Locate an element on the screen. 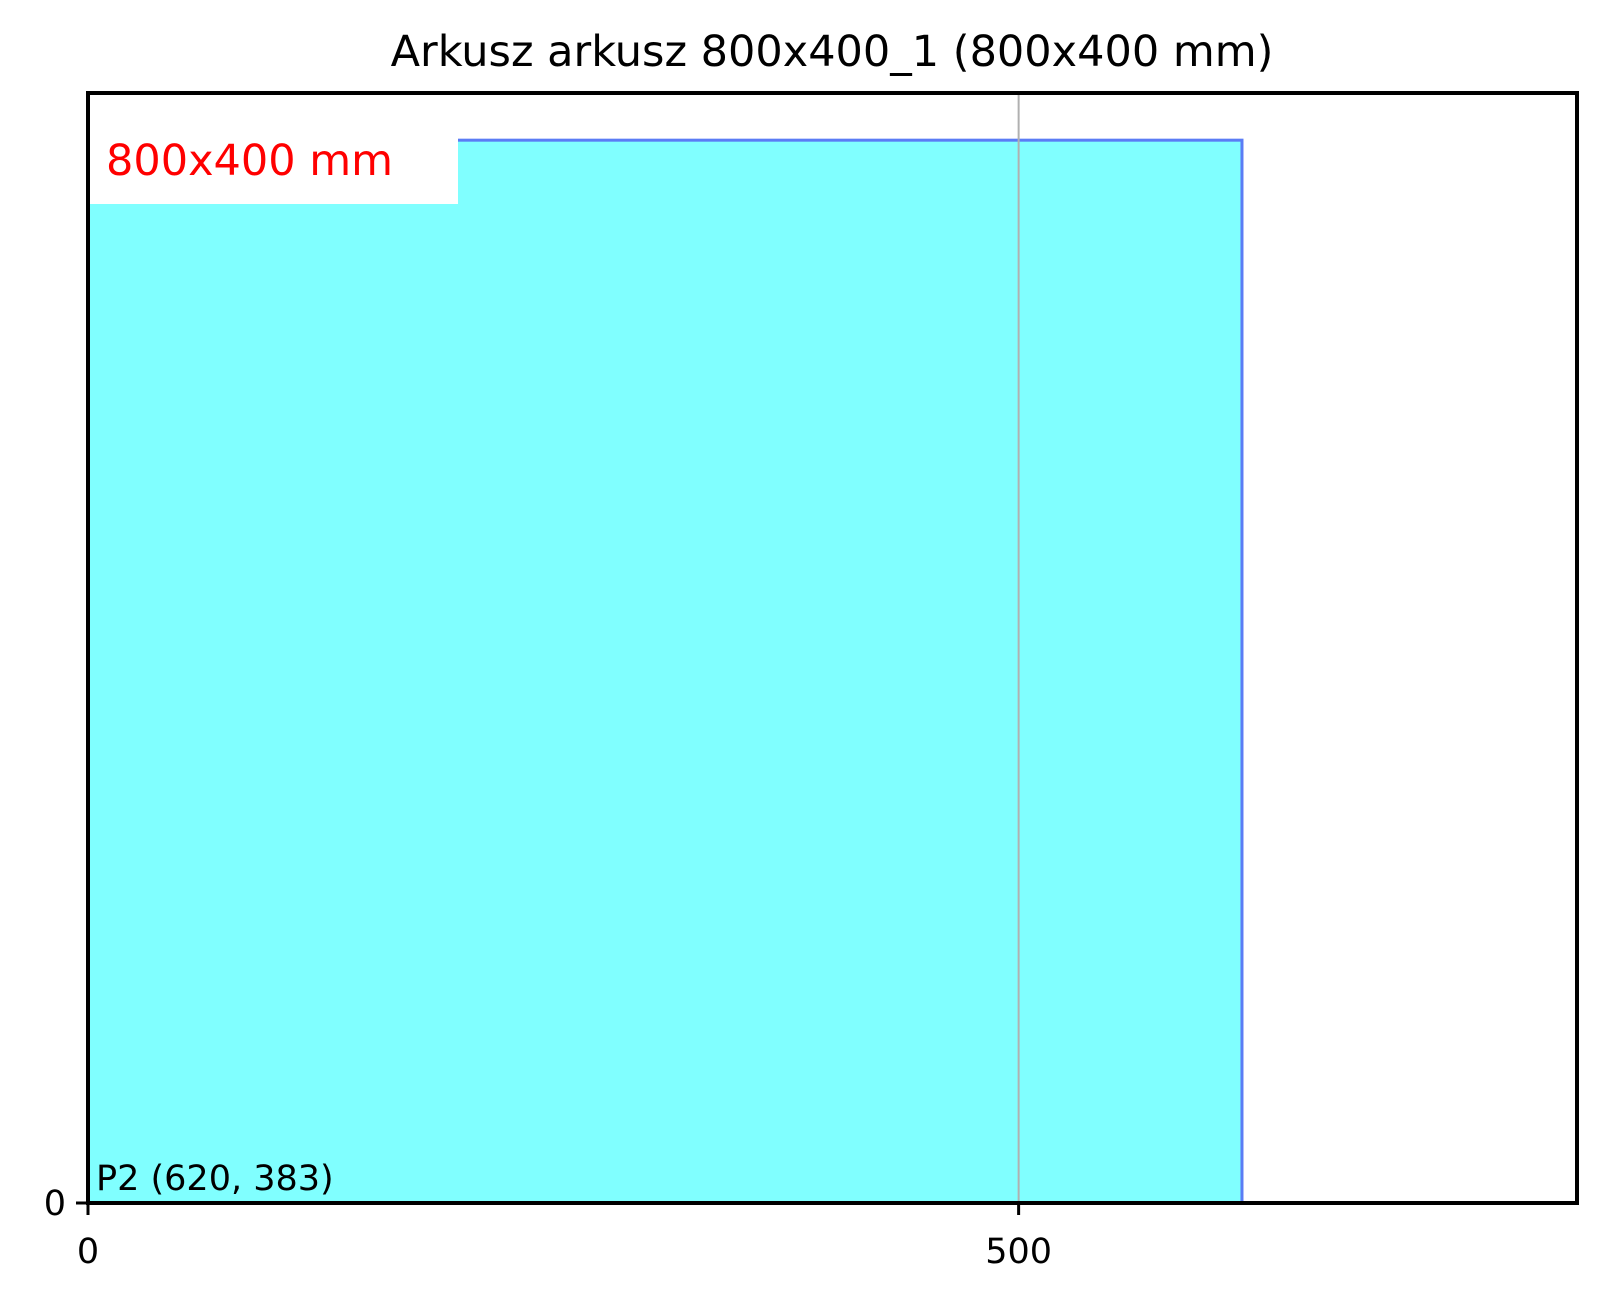  sheet-size-label: 800x400 mm is located at coordinates (249, 161).